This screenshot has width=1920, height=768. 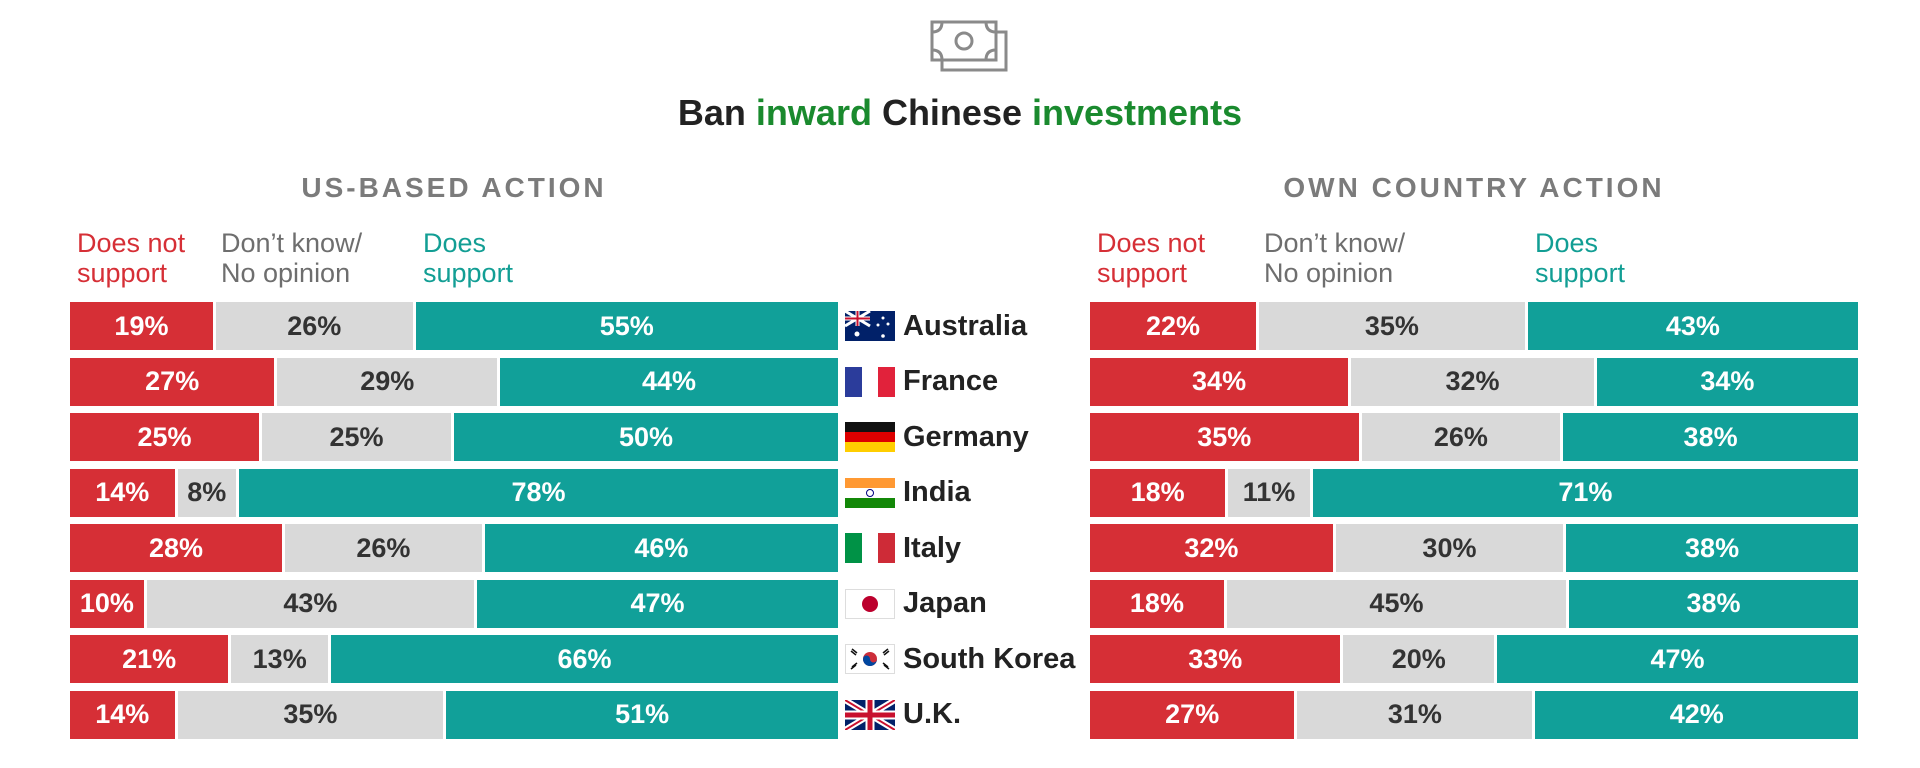 I want to click on us-bar-row: 27% 29% 44%, so click(x=454, y=381).